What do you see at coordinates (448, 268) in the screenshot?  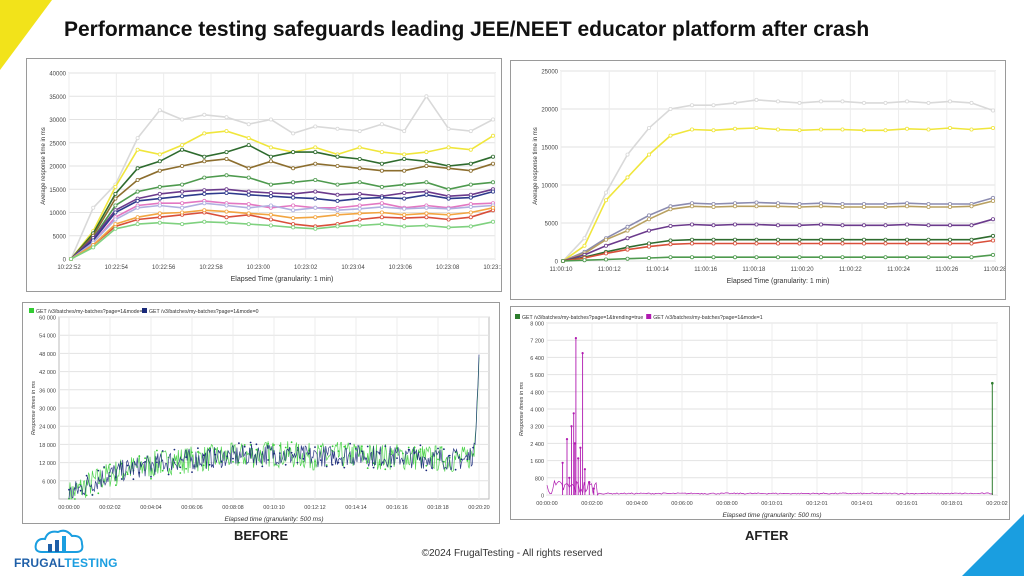 I see `x-tick-label: 10:23:08` at bounding box center [448, 268].